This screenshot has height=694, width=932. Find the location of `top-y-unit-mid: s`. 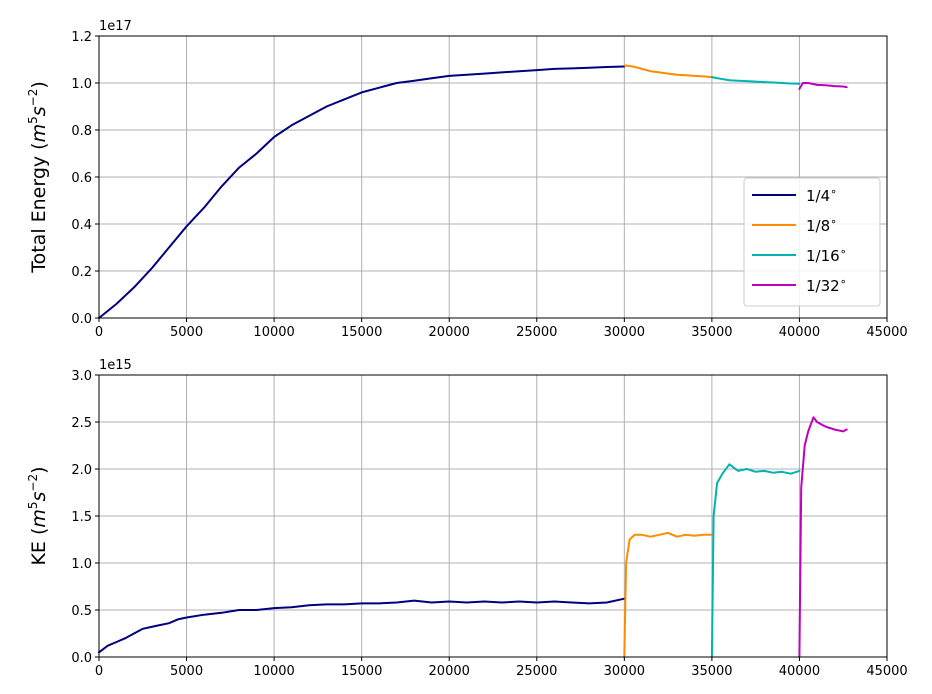

top-y-unit-mid: s is located at coordinates (39, 111).